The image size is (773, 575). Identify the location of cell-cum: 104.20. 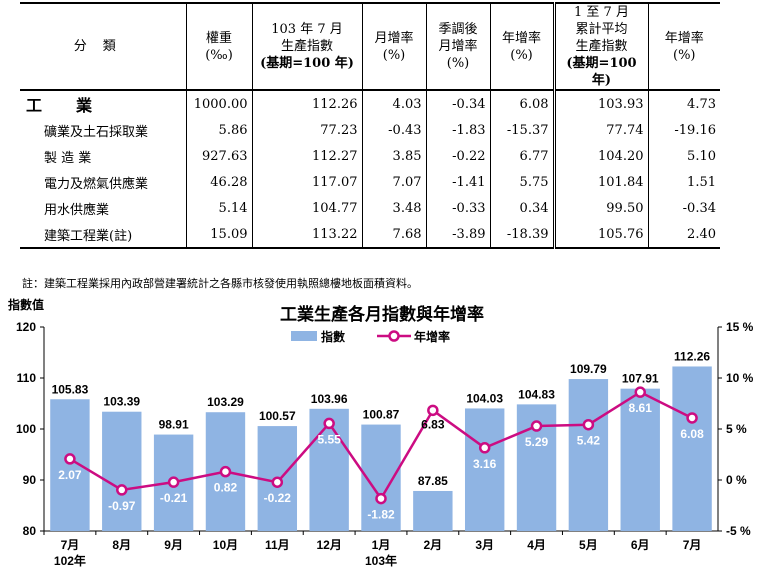
(600, 156).